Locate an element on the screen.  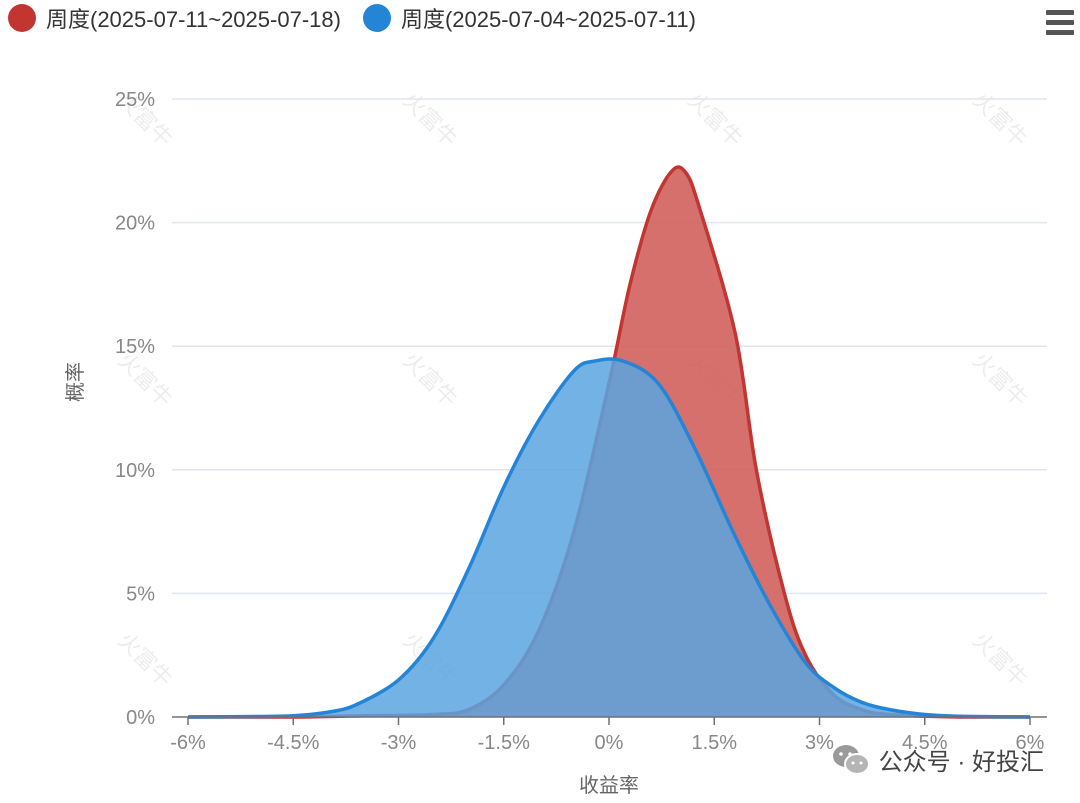
footer-text: 公众号 · 好投汇 is located at coordinates (961, 762).